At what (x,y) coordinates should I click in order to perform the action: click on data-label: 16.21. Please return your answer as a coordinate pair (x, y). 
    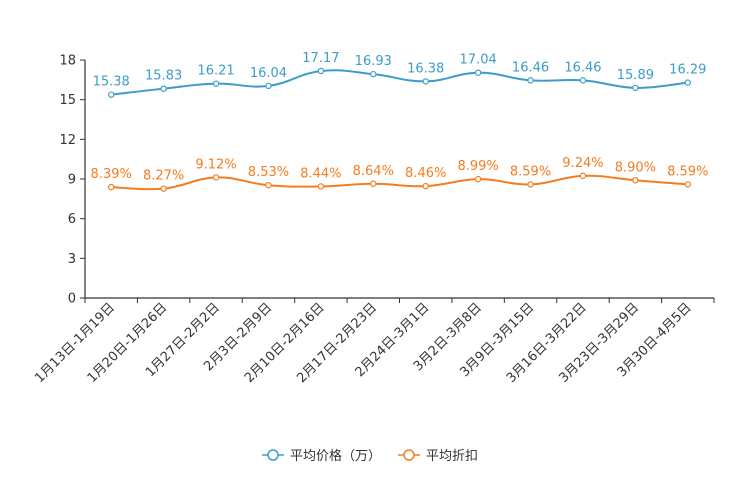
    Looking at the image, I should click on (215, 71).